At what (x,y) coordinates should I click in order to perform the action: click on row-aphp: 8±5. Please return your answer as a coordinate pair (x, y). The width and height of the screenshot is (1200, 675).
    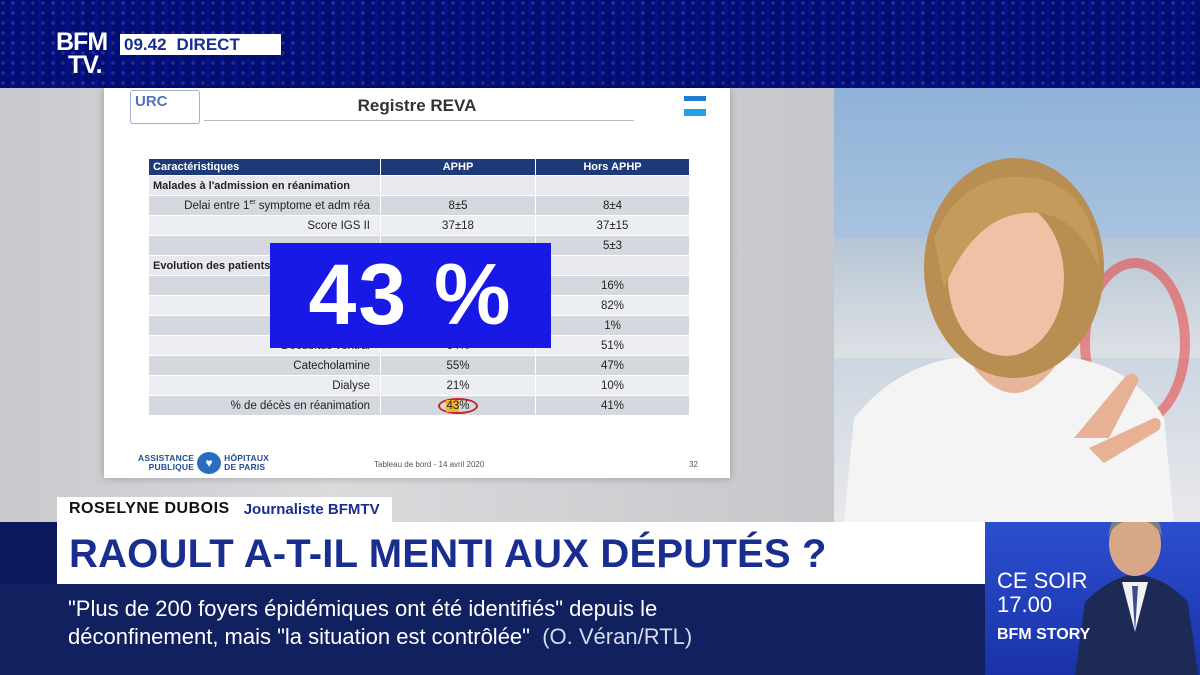
    Looking at the image, I should click on (458, 205).